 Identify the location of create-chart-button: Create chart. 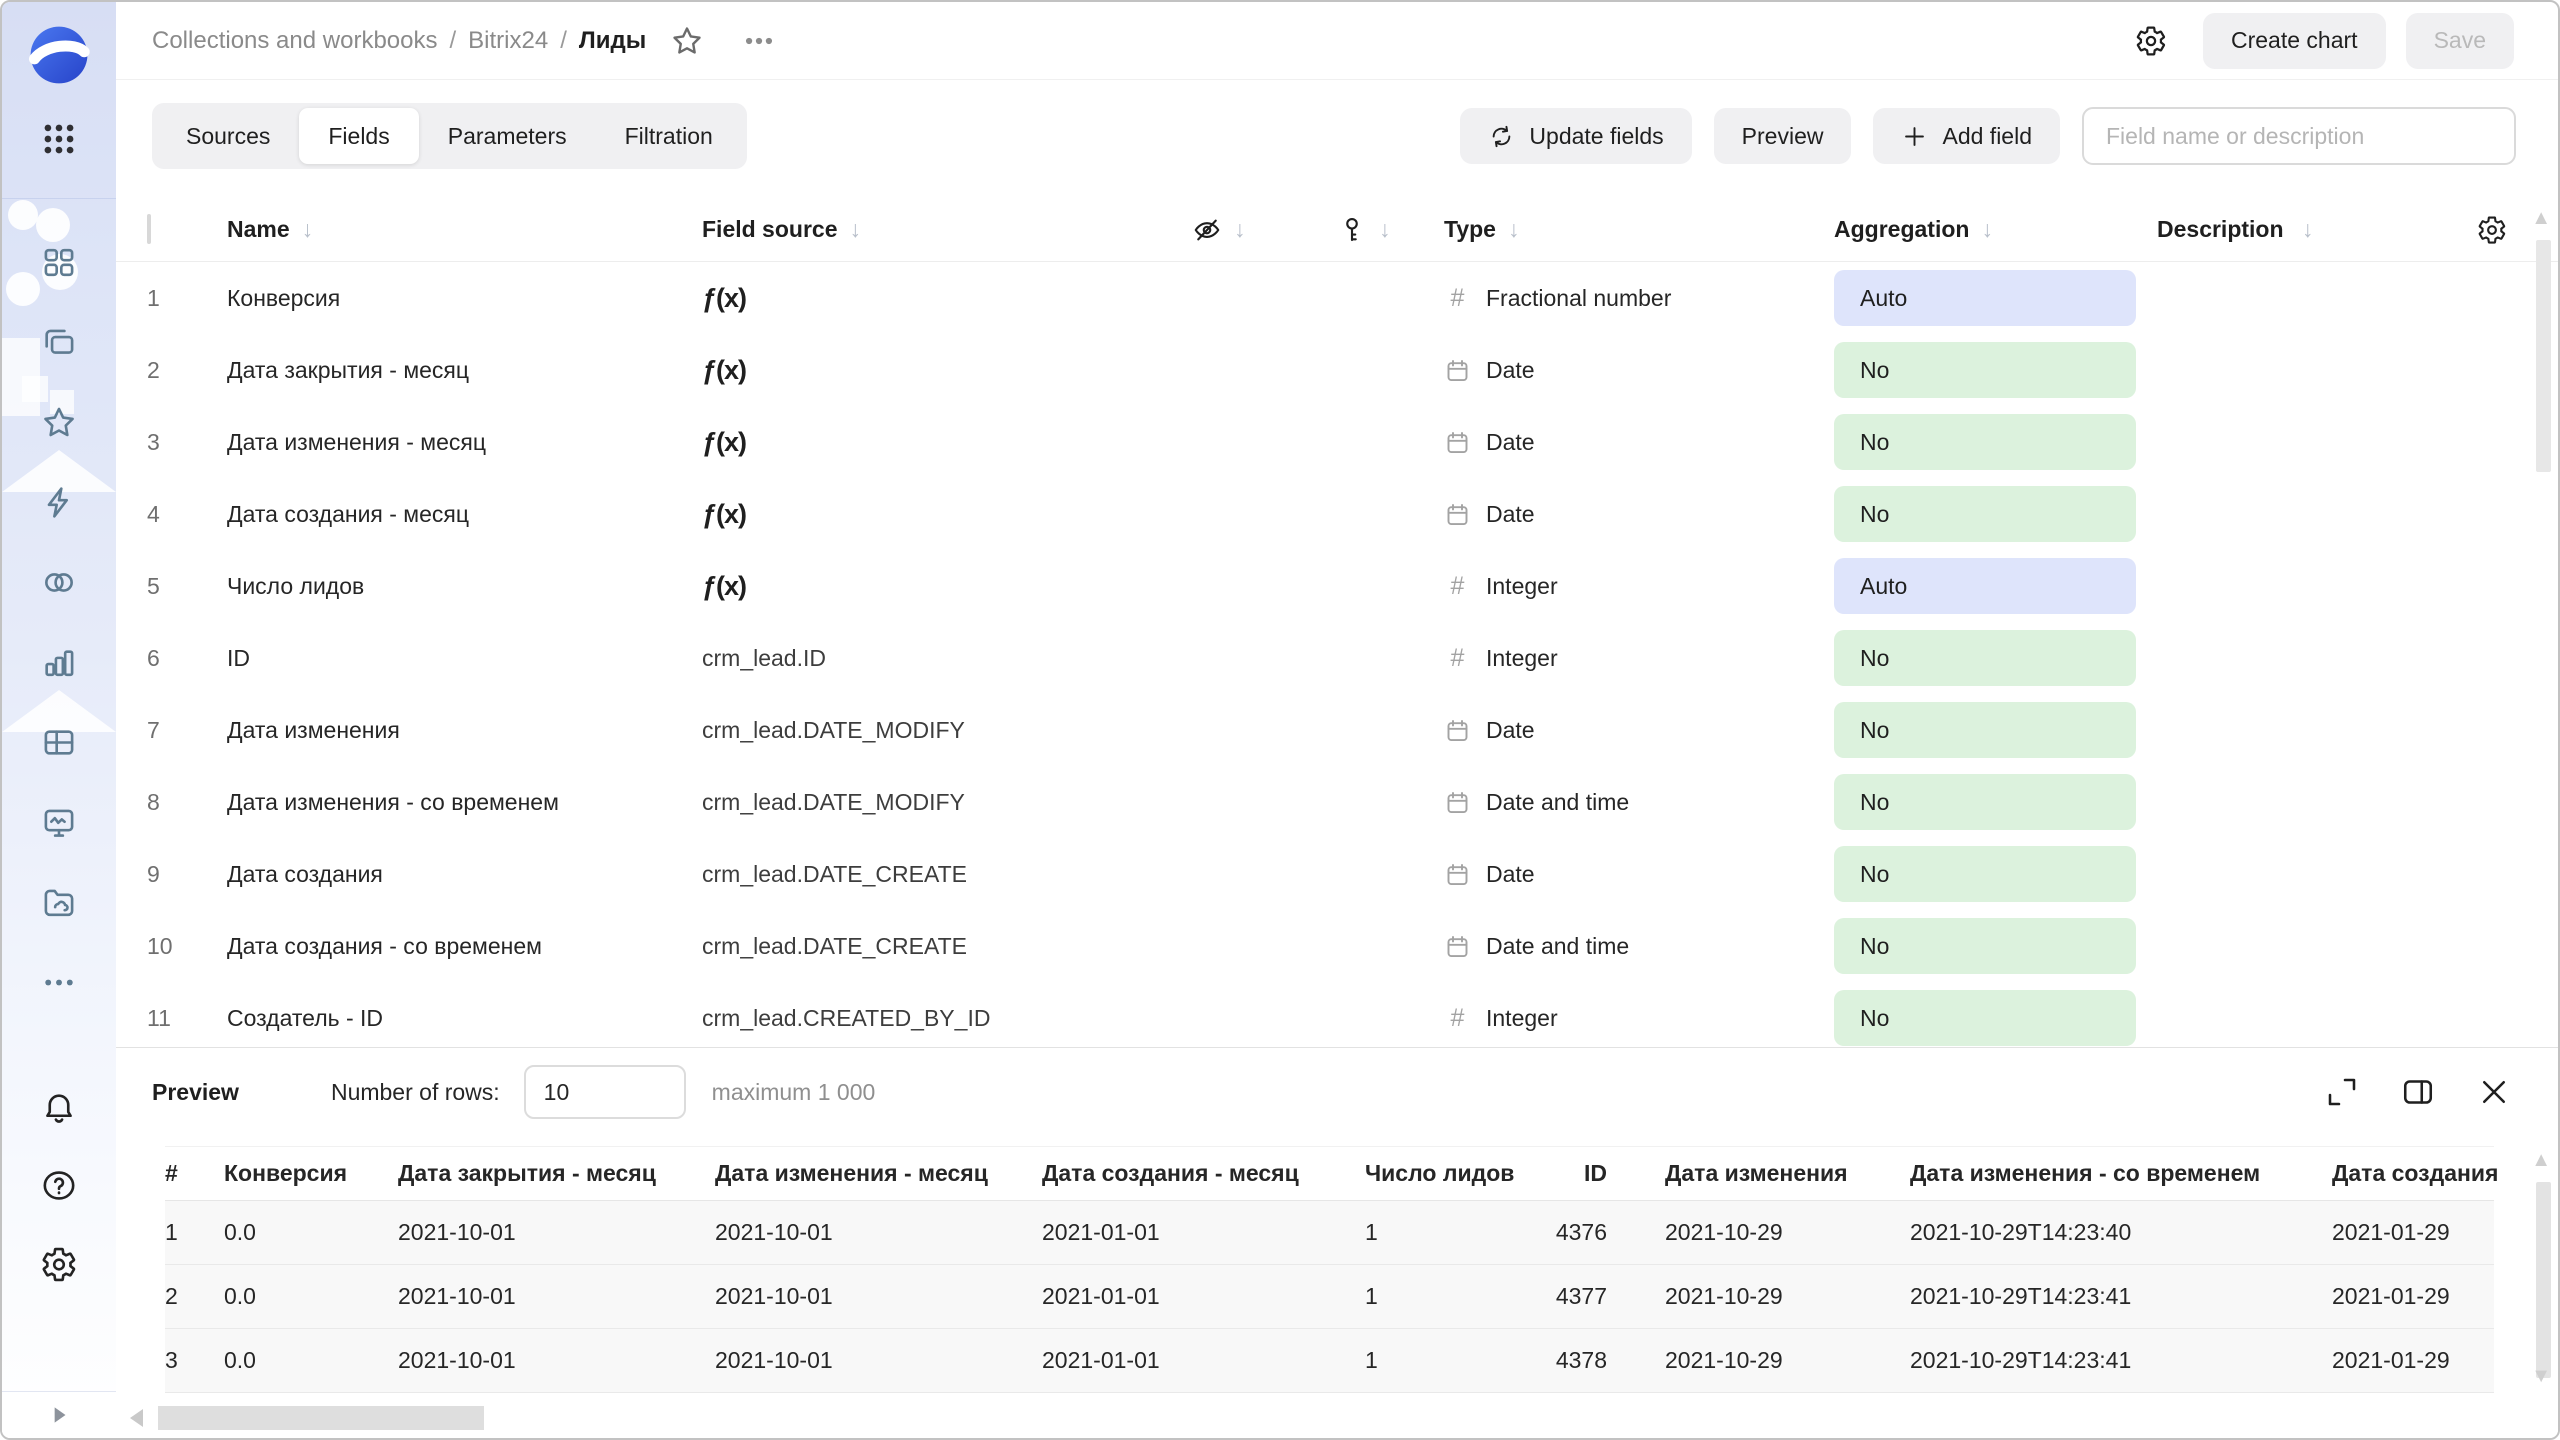
(2294, 40).